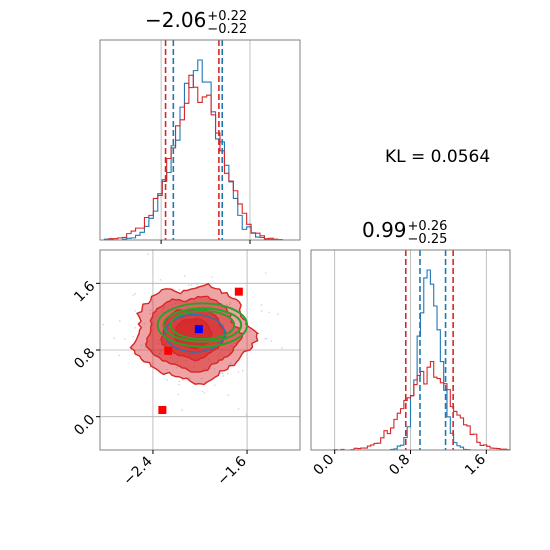 This screenshot has width=550, height=550. What do you see at coordinates (475, 464) in the screenshot?
I see `marginal-param2-xtick-label: 1.6` at bounding box center [475, 464].